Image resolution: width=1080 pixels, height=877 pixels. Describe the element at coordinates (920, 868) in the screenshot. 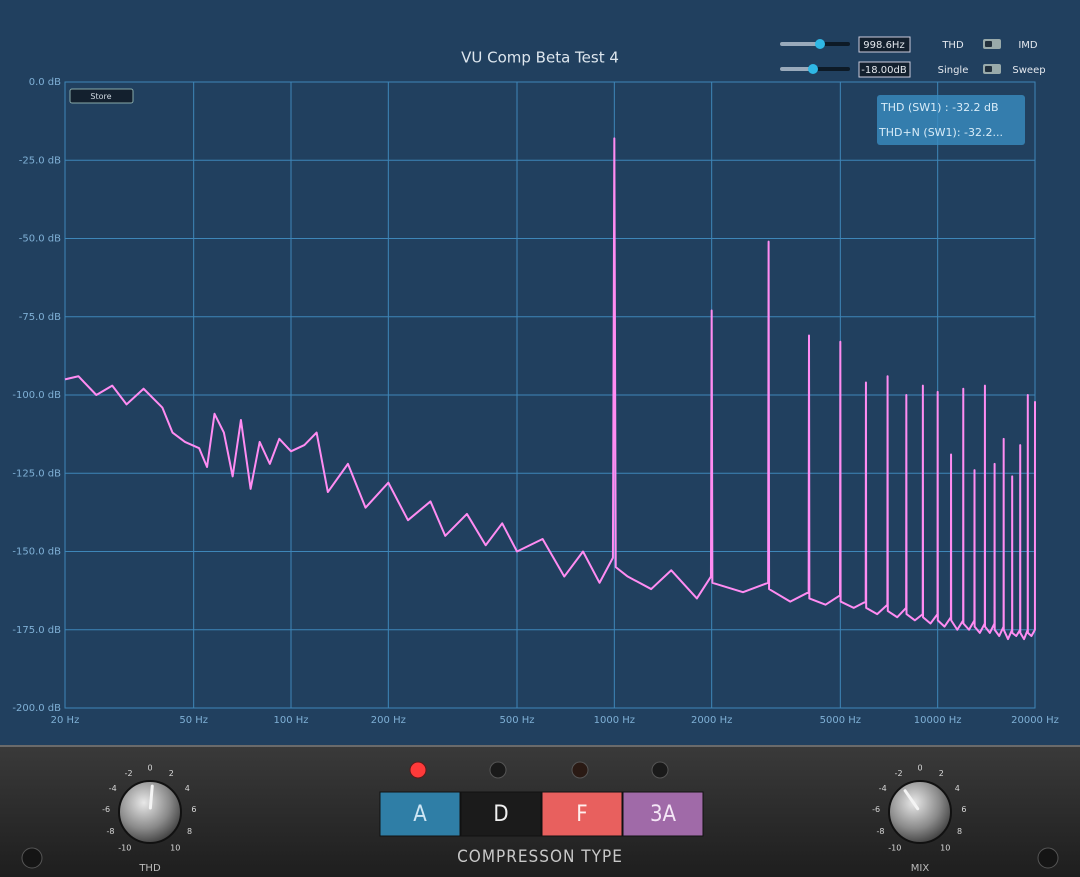

I see `knob-label: MIX` at that location.